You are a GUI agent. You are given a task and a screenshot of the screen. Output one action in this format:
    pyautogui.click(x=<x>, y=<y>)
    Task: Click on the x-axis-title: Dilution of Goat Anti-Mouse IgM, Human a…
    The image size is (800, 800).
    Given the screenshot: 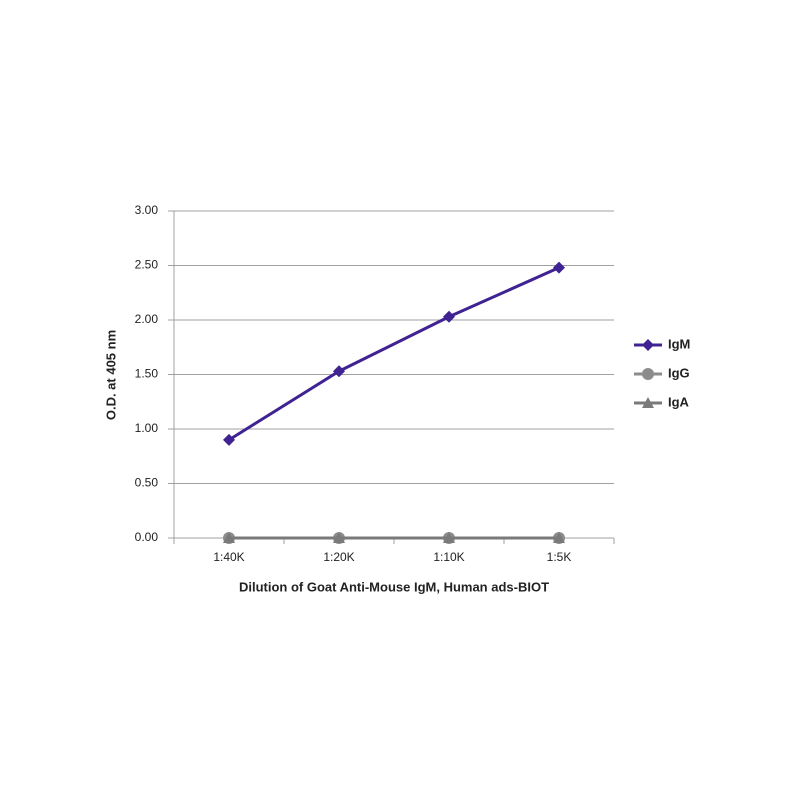 What is the action you would take?
    pyautogui.click(x=394, y=586)
    